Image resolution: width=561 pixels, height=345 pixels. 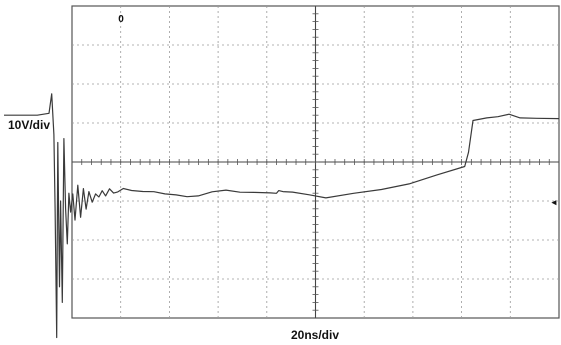 What do you see at coordinates (29, 125) in the screenshot?
I see `y-axis-label: 10V/div` at bounding box center [29, 125].